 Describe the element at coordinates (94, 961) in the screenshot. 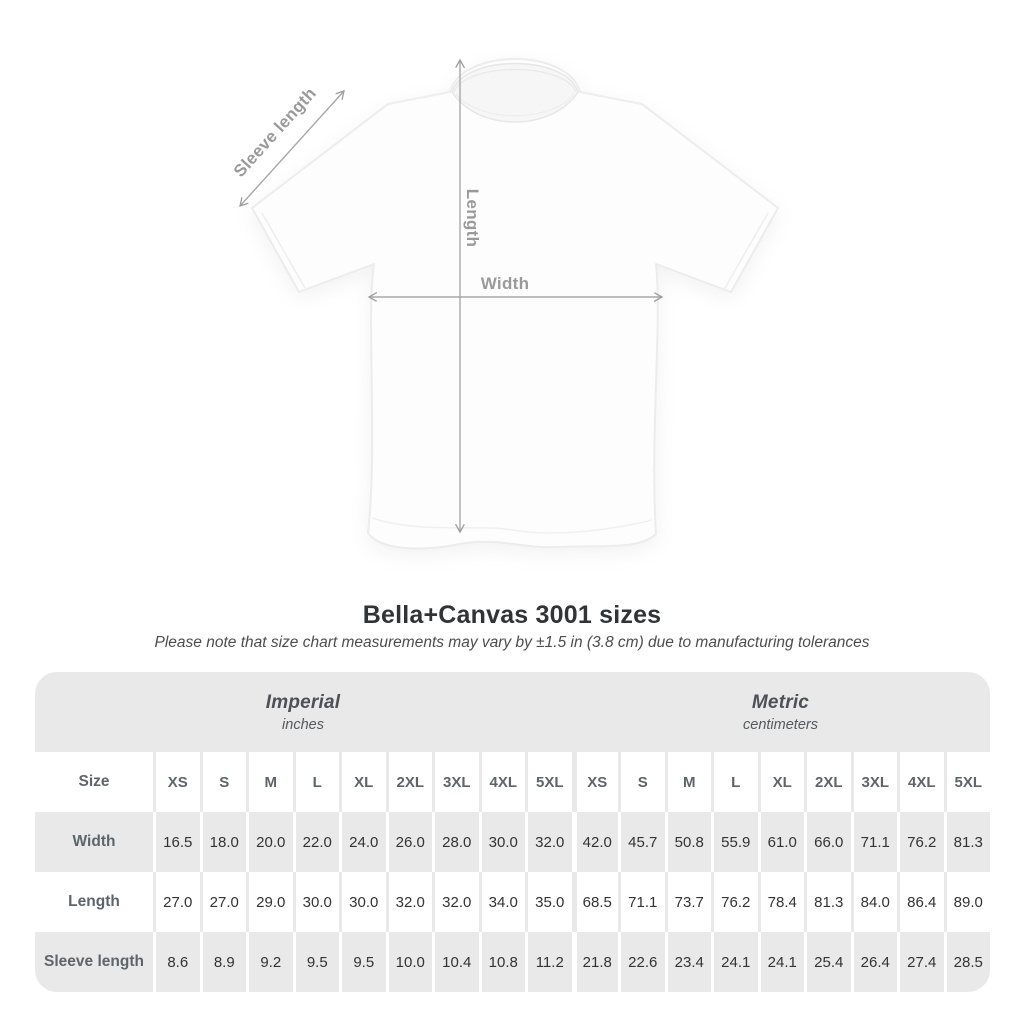

I see `row-label: Sleeve length` at that location.